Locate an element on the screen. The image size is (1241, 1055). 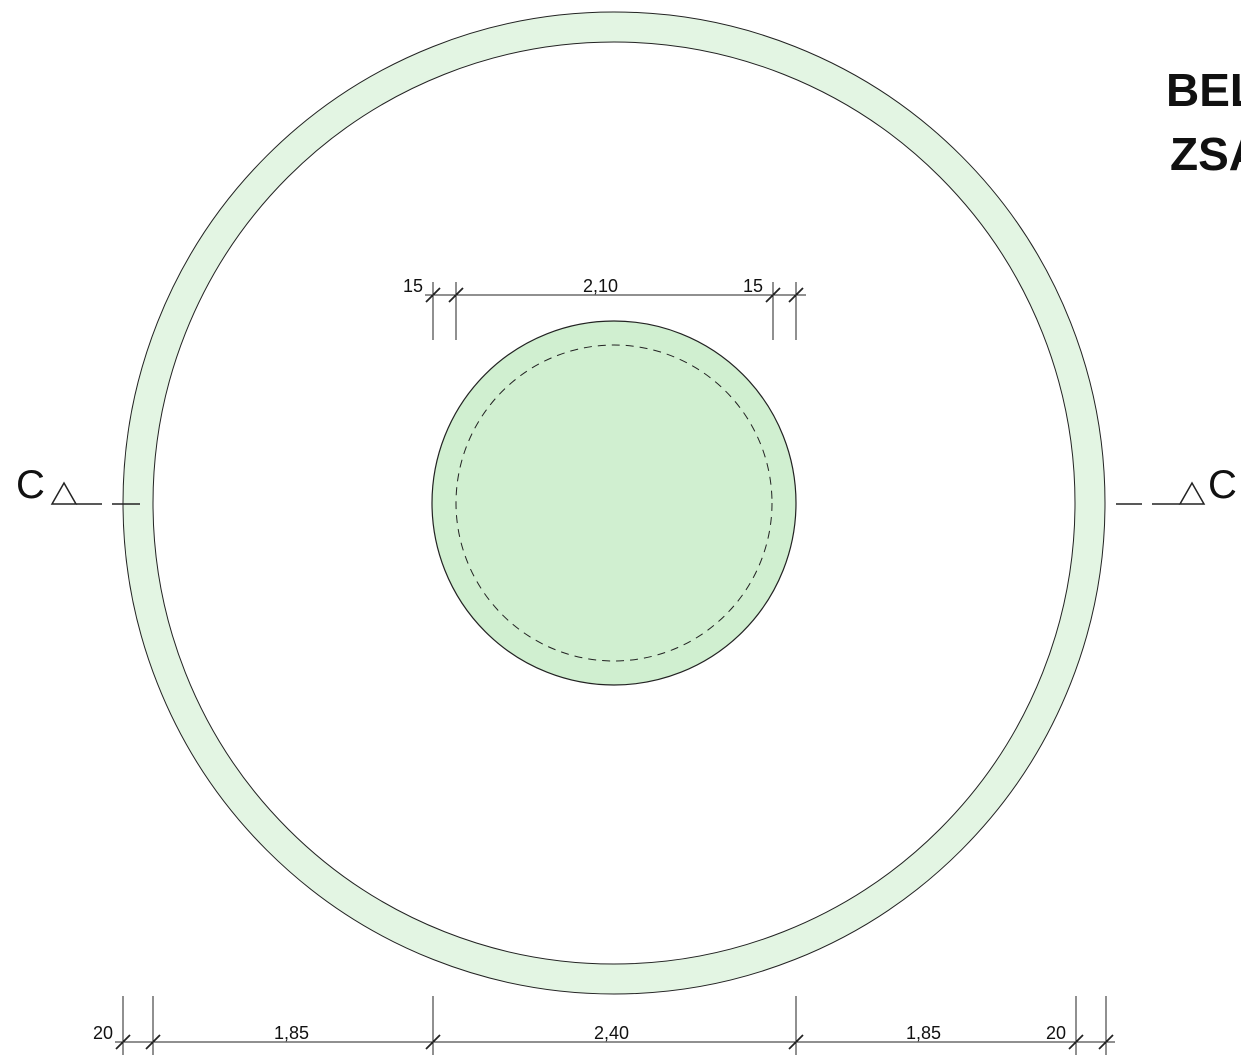
bottom-dimension-chain is located at coordinates (615, 1025).